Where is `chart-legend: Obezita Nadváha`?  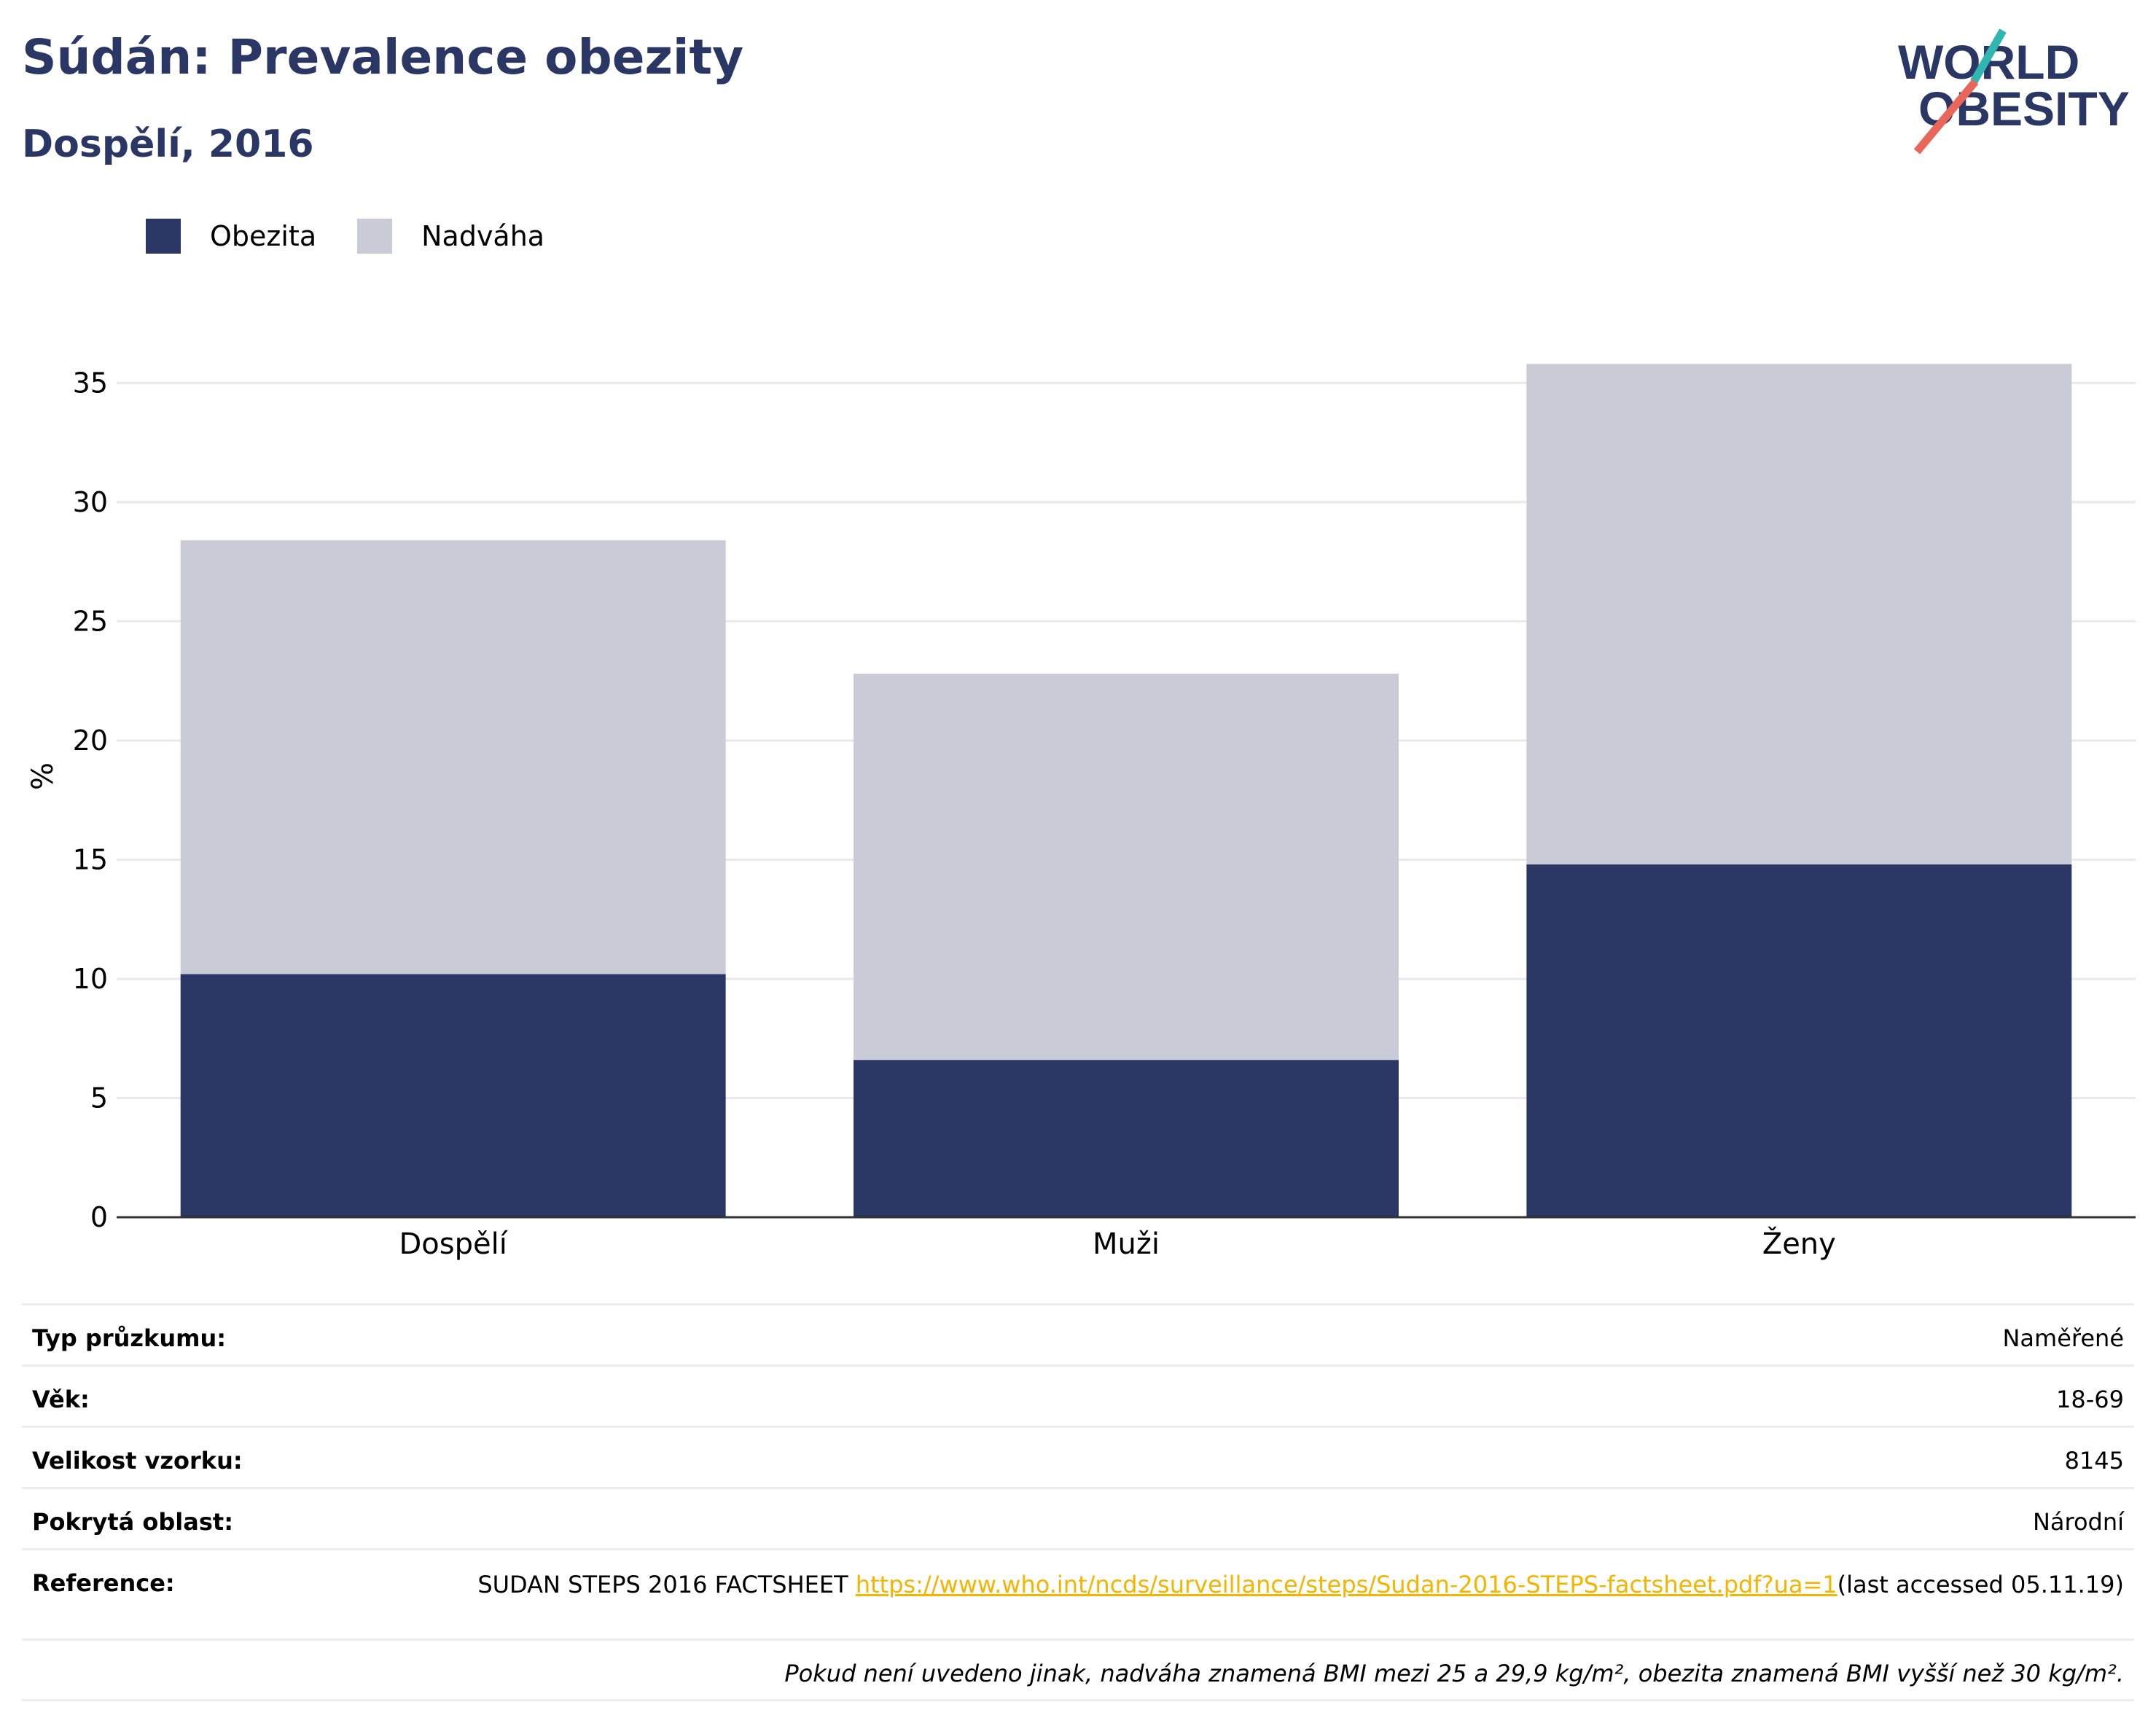 chart-legend: Obezita Nadváha is located at coordinates (366, 236).